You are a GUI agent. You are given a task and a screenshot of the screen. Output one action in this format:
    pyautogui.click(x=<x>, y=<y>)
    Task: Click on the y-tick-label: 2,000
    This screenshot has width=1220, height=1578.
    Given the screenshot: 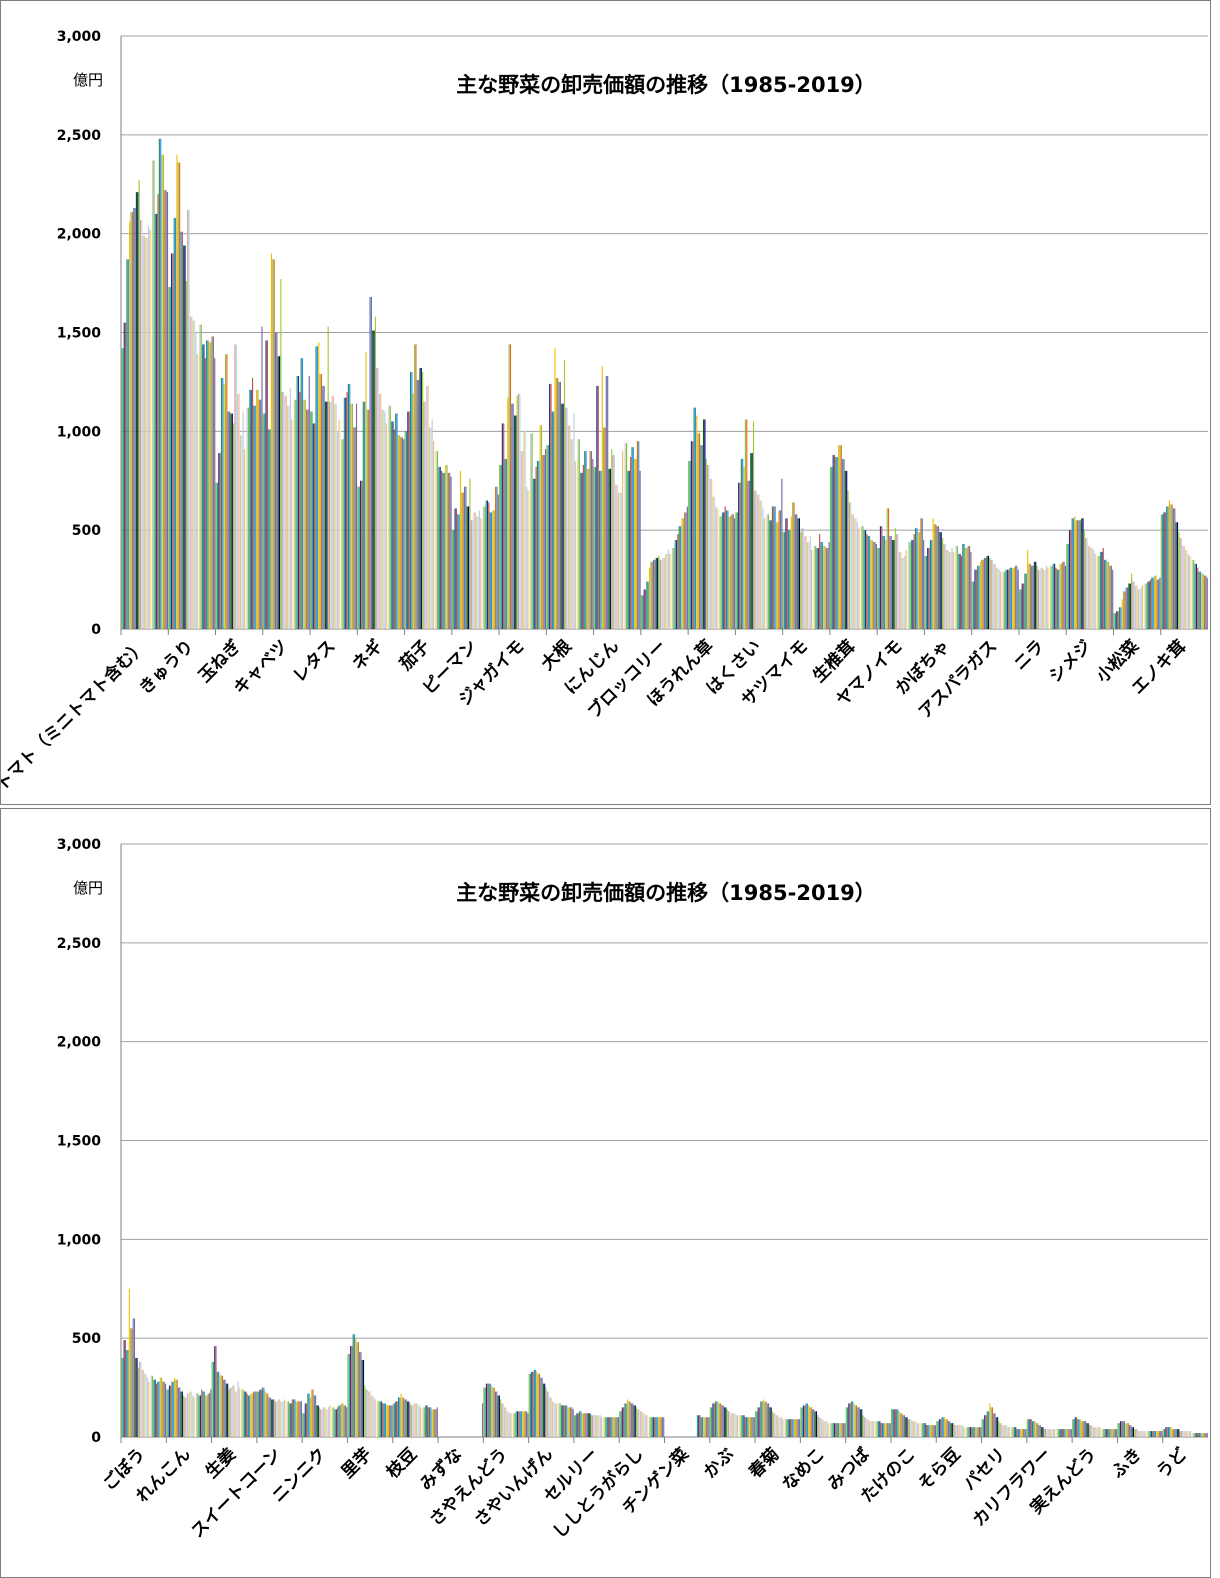 What is the action you would take?
    pyautogui.click(x=79, y=1043)
    